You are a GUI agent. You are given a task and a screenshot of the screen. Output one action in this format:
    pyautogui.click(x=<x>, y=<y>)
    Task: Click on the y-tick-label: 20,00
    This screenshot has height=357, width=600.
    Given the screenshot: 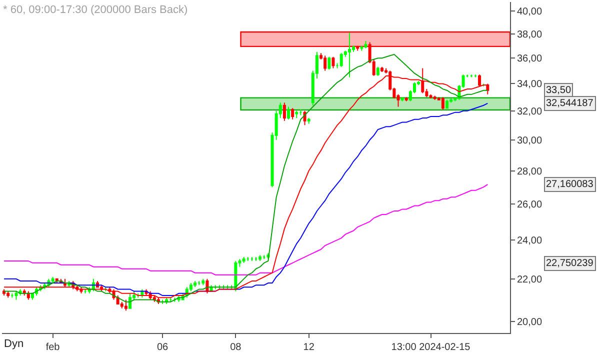 What is the action you would take?
    pyautogui.click(x=529, y=322)
    